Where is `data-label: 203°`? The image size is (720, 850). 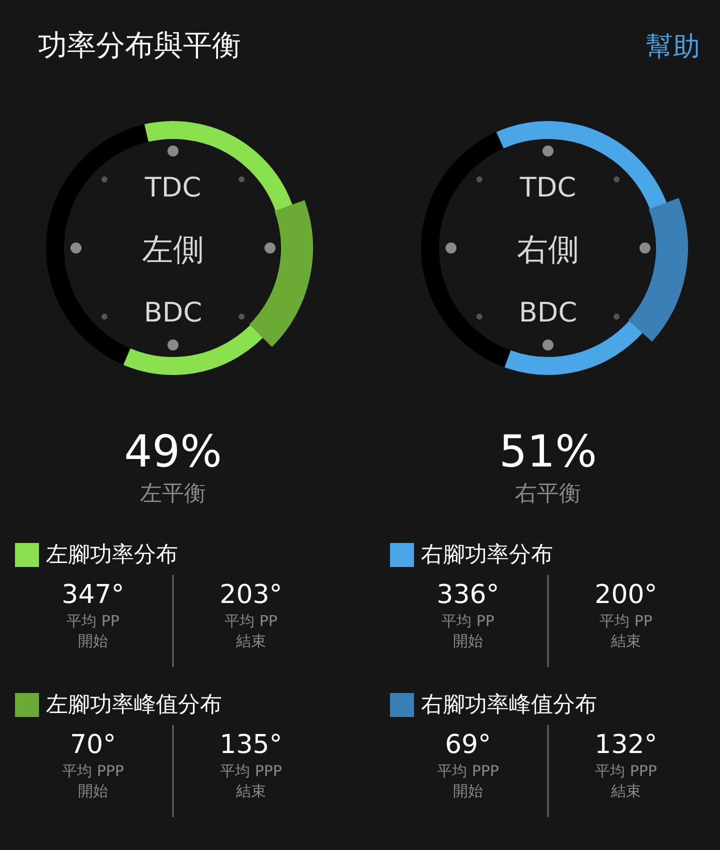
data-label: 203° is located at coordinates (251, 595).